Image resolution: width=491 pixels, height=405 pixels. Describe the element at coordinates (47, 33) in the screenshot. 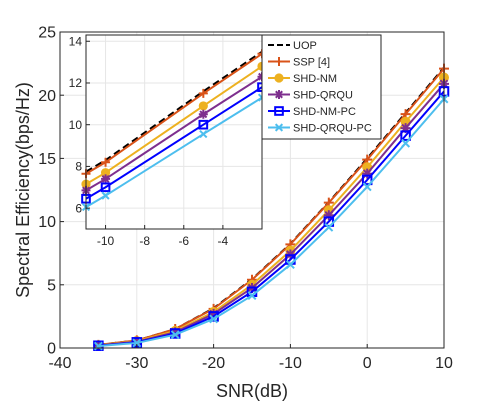

I see `main-y-tick-label: 25` at that location.